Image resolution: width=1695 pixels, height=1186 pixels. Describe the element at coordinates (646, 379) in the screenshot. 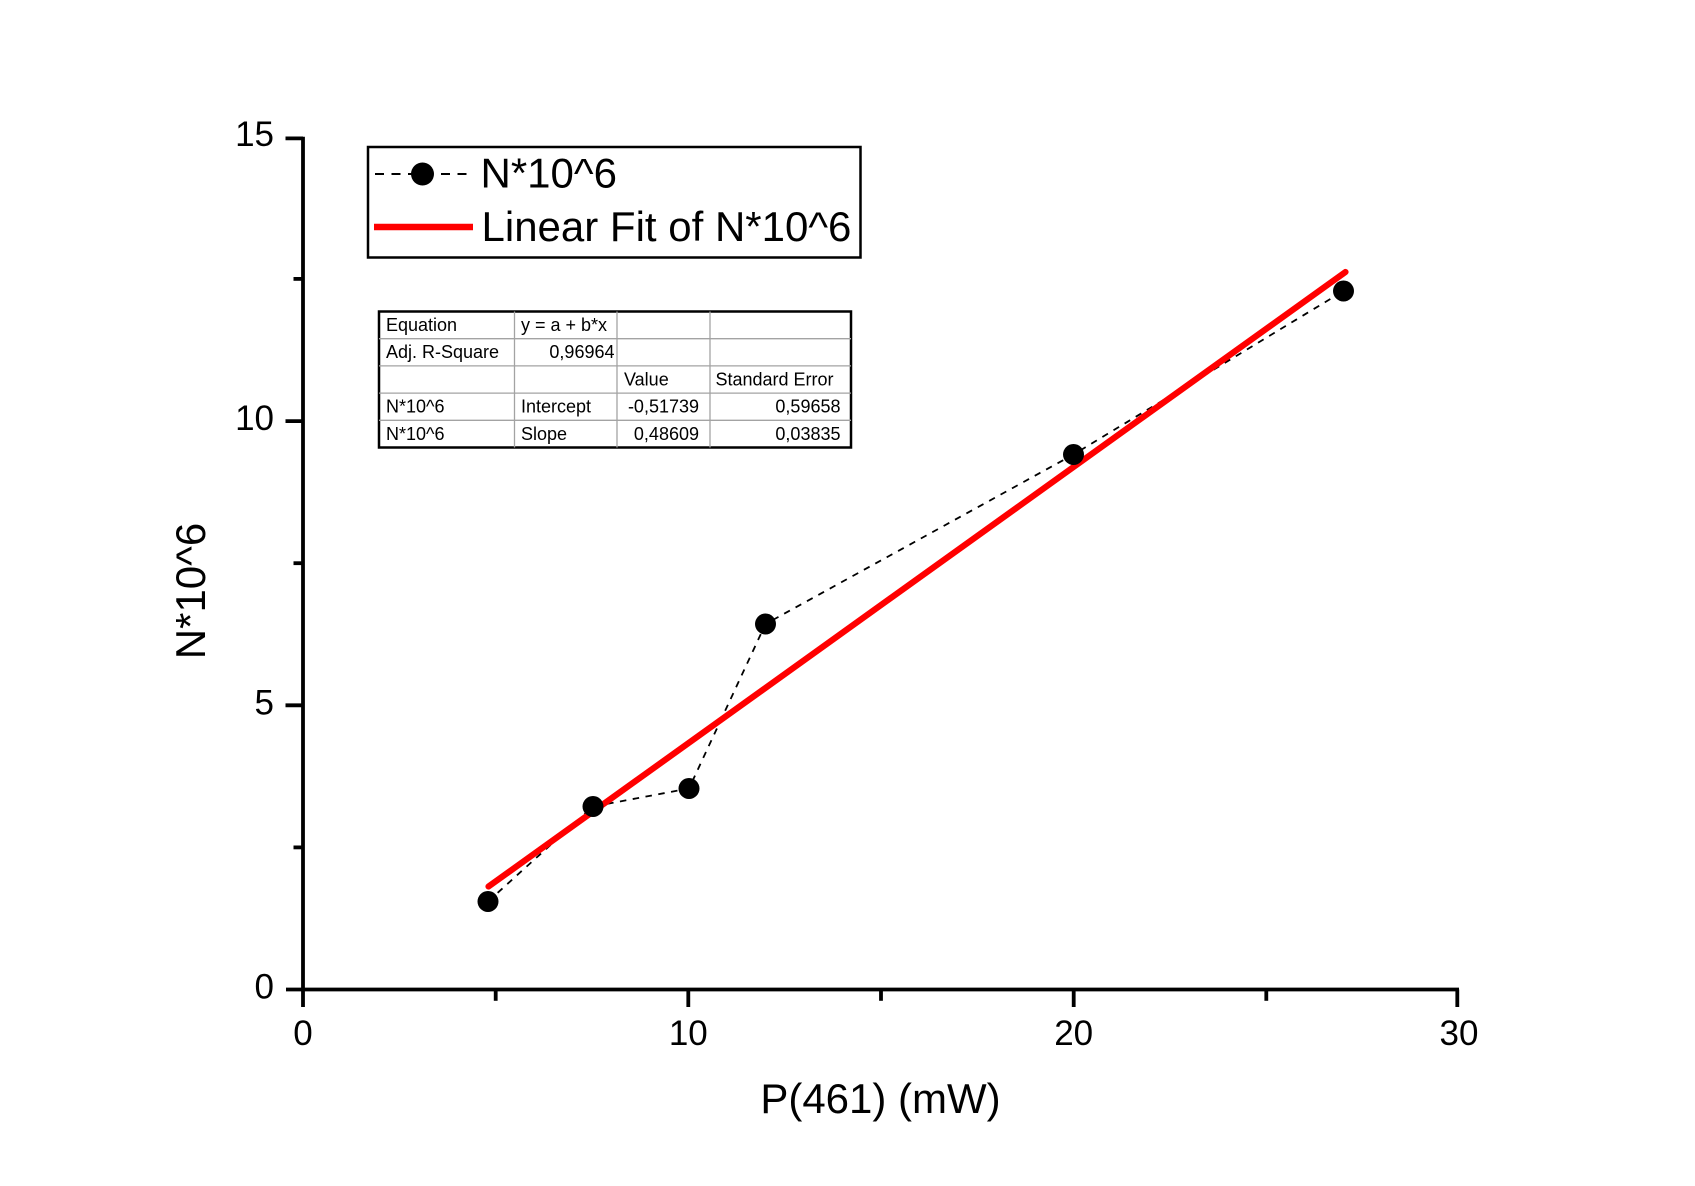

I see `svg-text: Value` at that location.